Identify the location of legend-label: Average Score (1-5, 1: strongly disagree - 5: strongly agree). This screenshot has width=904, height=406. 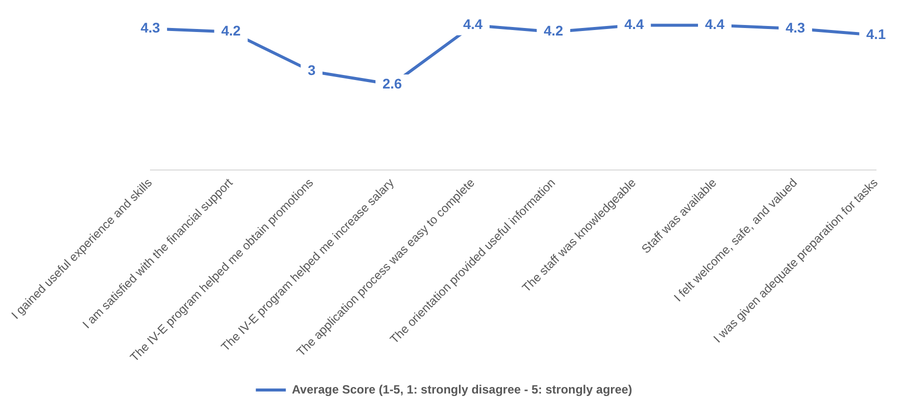
(462, 389).